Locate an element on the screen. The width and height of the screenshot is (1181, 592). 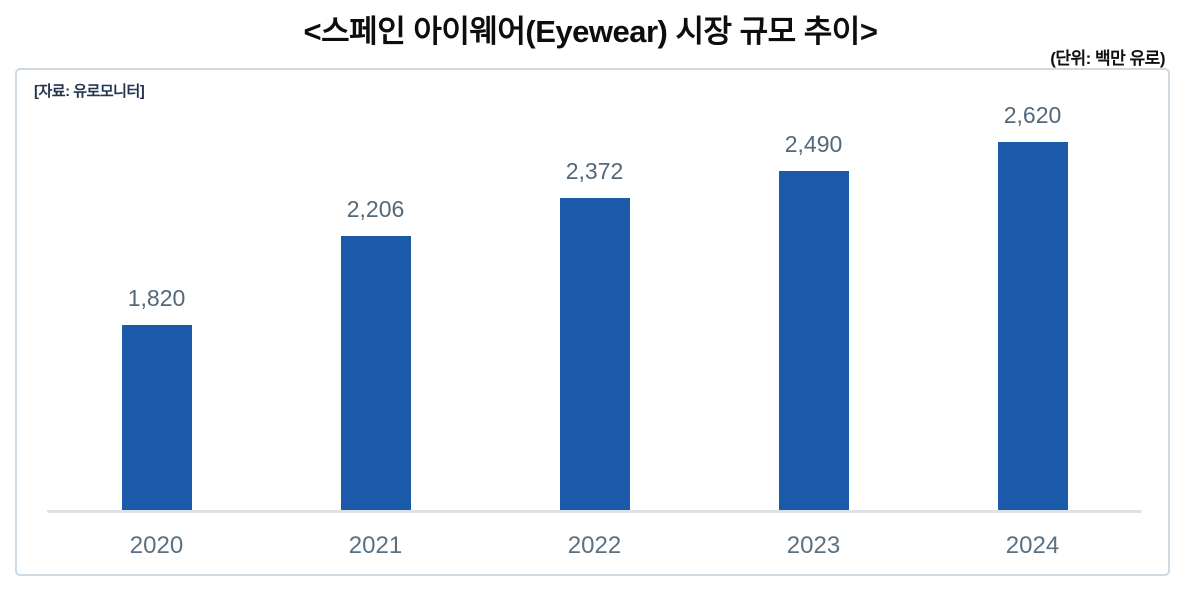
bar-value-label-2023: 2,490 is located at coordinates (813, 144).